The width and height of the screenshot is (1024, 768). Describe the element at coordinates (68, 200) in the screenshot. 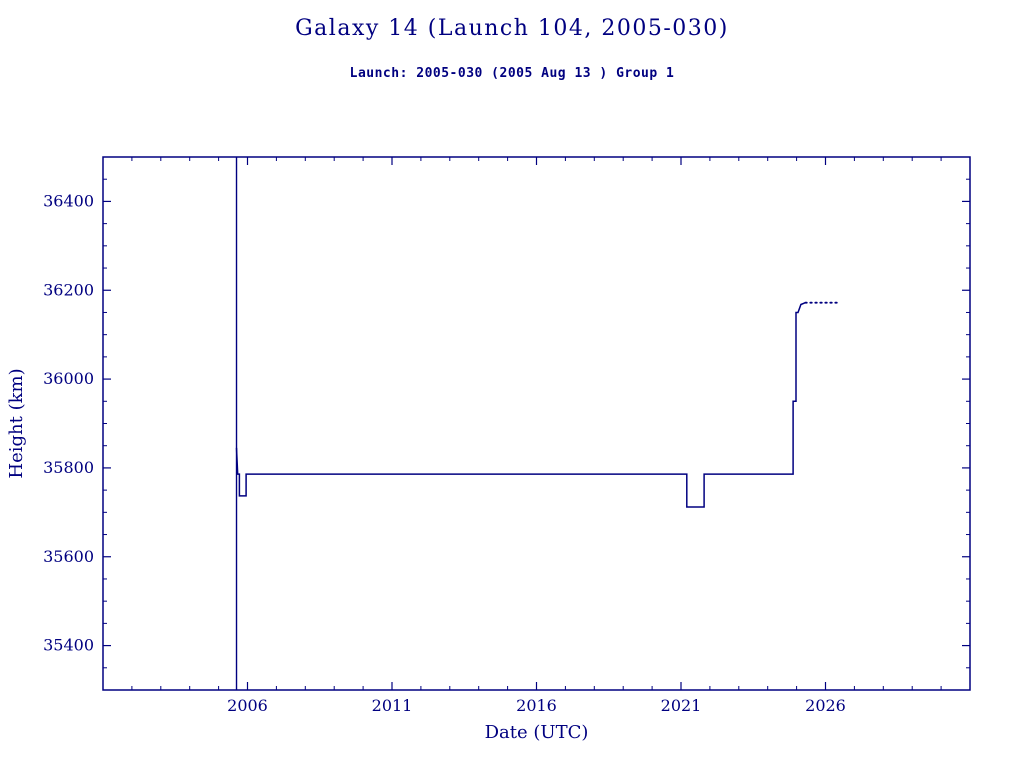

I see `y-tick-label: 36400` at that location.